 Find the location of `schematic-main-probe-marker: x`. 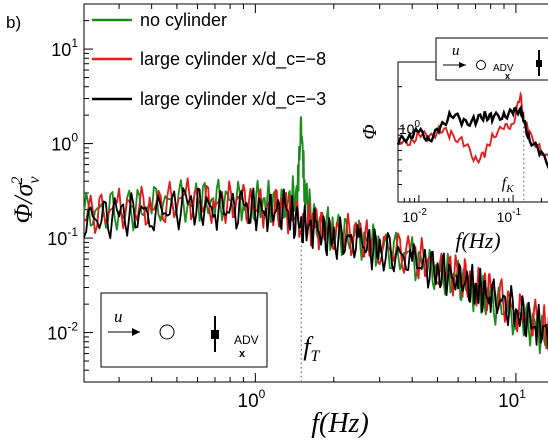

schematic-main-probe-marker: x is located at coordinates (242, 354).